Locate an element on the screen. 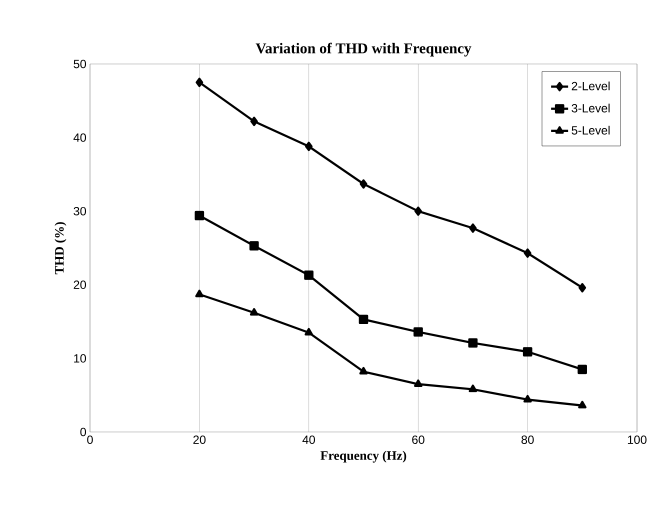  x-tick-label: 20 is located at coordinates (199, 440).